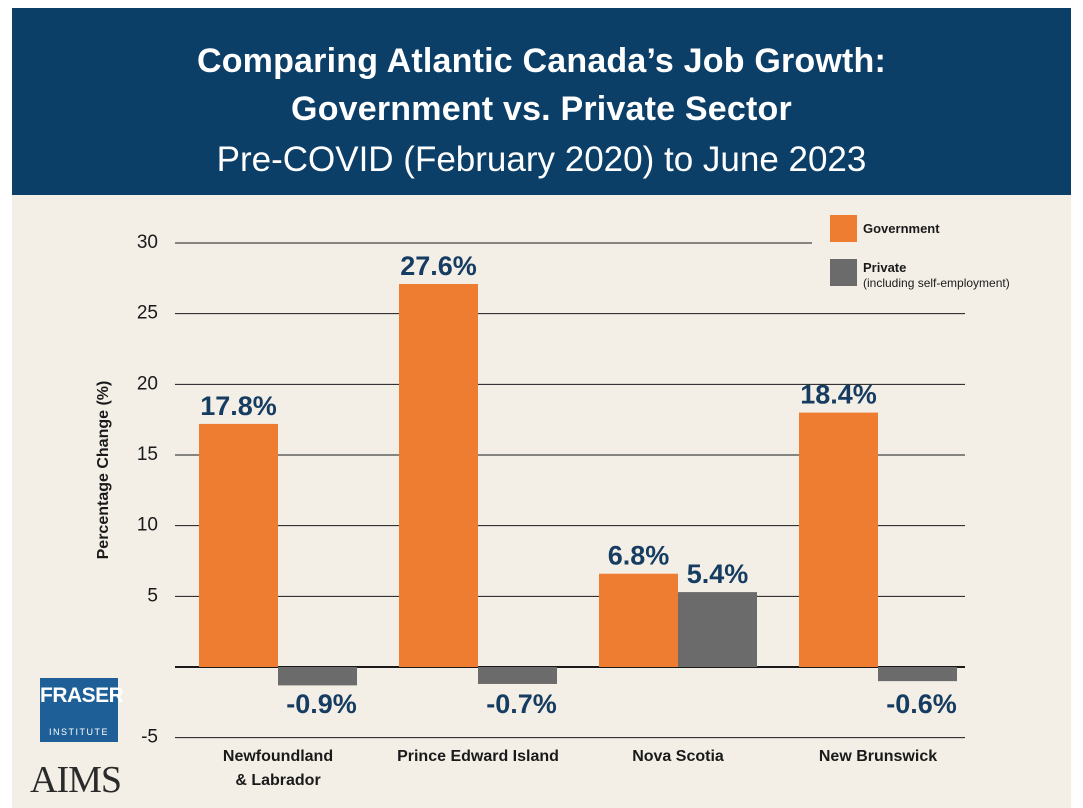 The width and height of the screenshot is (1083, 808). Describe the element at coordinates (541, 109) in the screenshot. I see `chart-title-line-2: Government vs. Private Sector` at that location.